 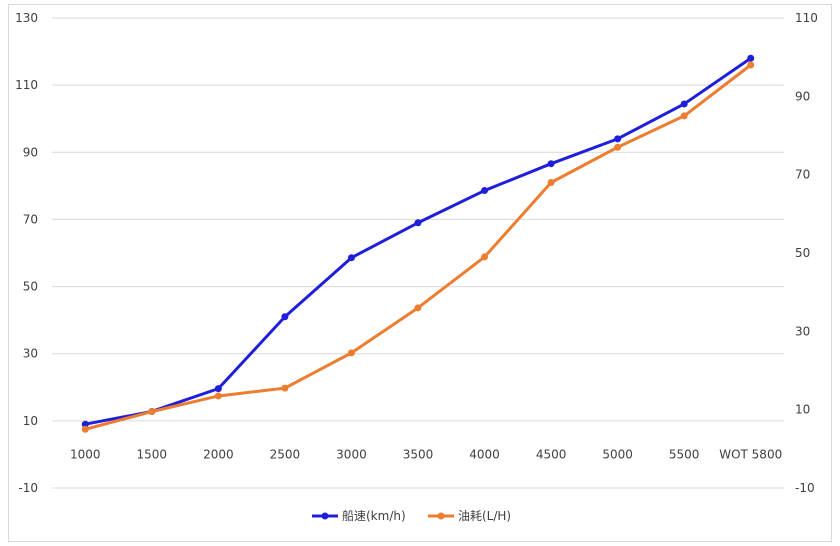 I want to click on left-y-tick-label: 90, so click(x=30, y=152).